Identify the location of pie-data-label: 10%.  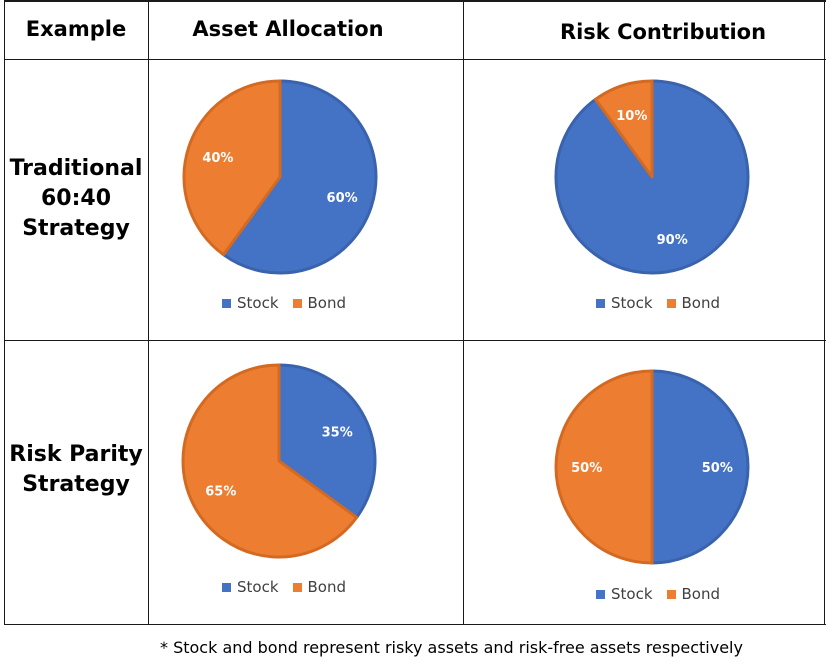
(631, 116).